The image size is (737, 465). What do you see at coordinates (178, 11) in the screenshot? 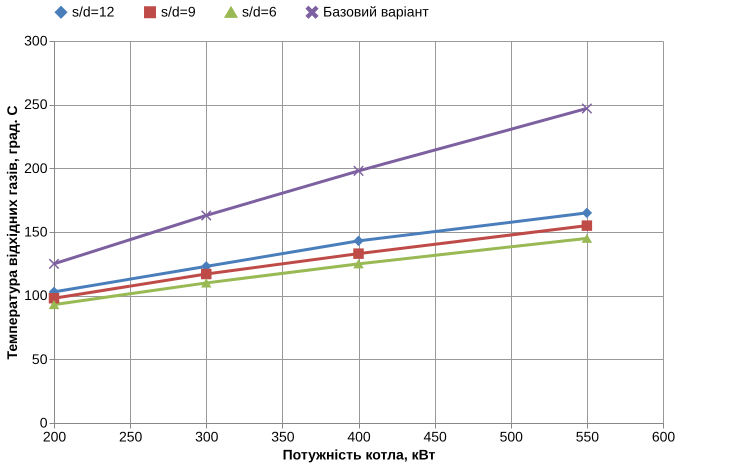
I see `legend-label: s/d=9` at bounding box center [178, 11].